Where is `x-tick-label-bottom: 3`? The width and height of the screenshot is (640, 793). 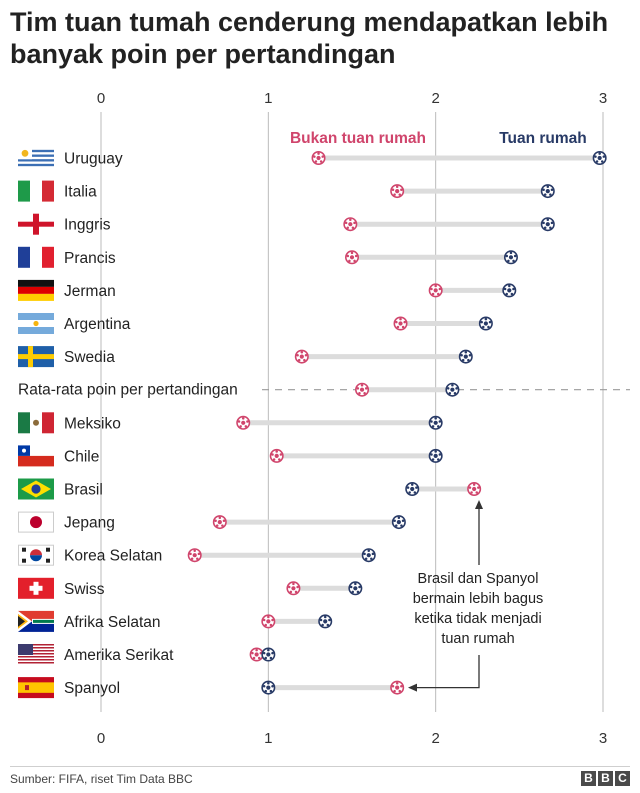 x-tick-label-bottom: 3 is located at coordinates (603, 738).